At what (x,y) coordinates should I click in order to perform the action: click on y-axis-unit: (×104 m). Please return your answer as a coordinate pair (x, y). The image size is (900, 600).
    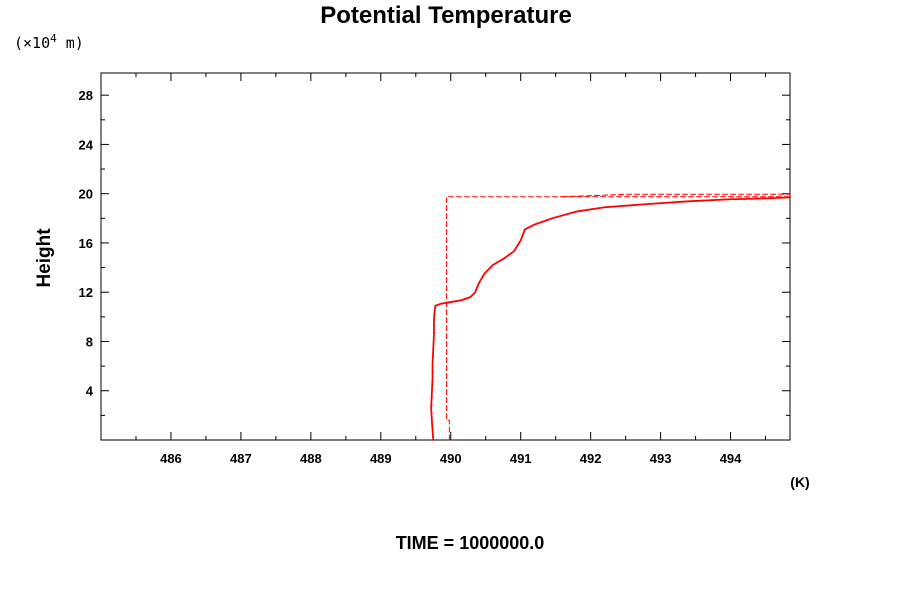
    Looking at the image, I should click on (49, 42).